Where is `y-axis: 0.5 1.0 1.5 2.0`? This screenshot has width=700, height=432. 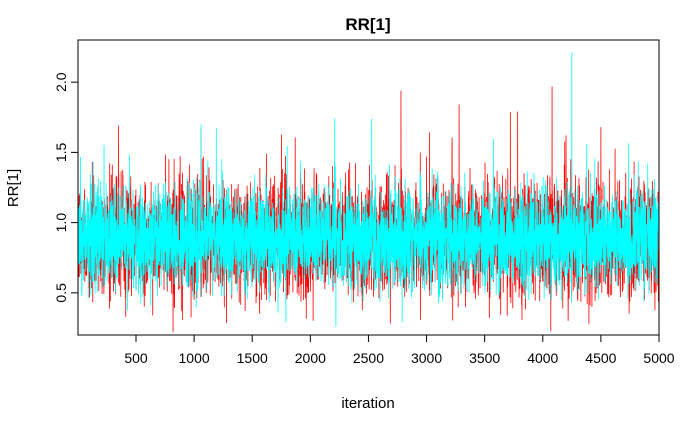
y-axis: 0.5 1.0 1.5 2.0 is located at coordinates (65, 187).